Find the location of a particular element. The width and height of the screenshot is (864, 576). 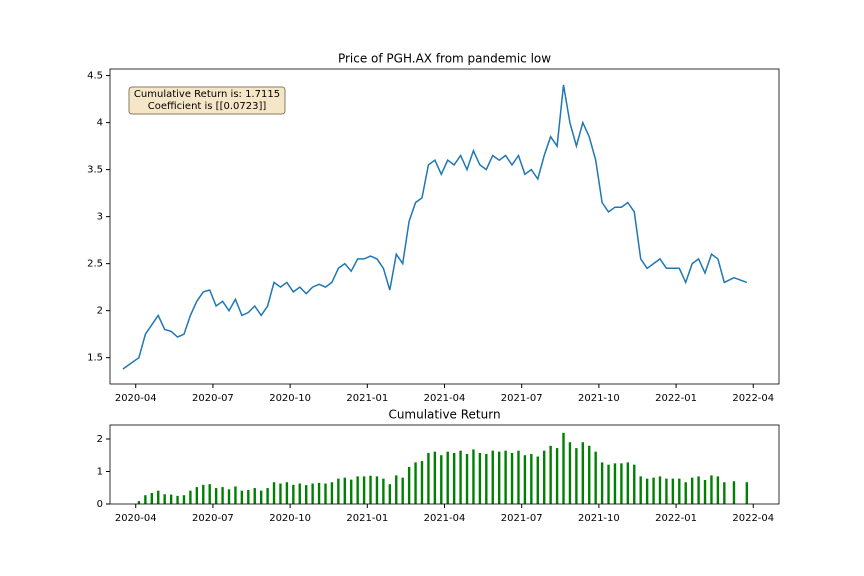

axes-frame is located at coordinates (444, 464).